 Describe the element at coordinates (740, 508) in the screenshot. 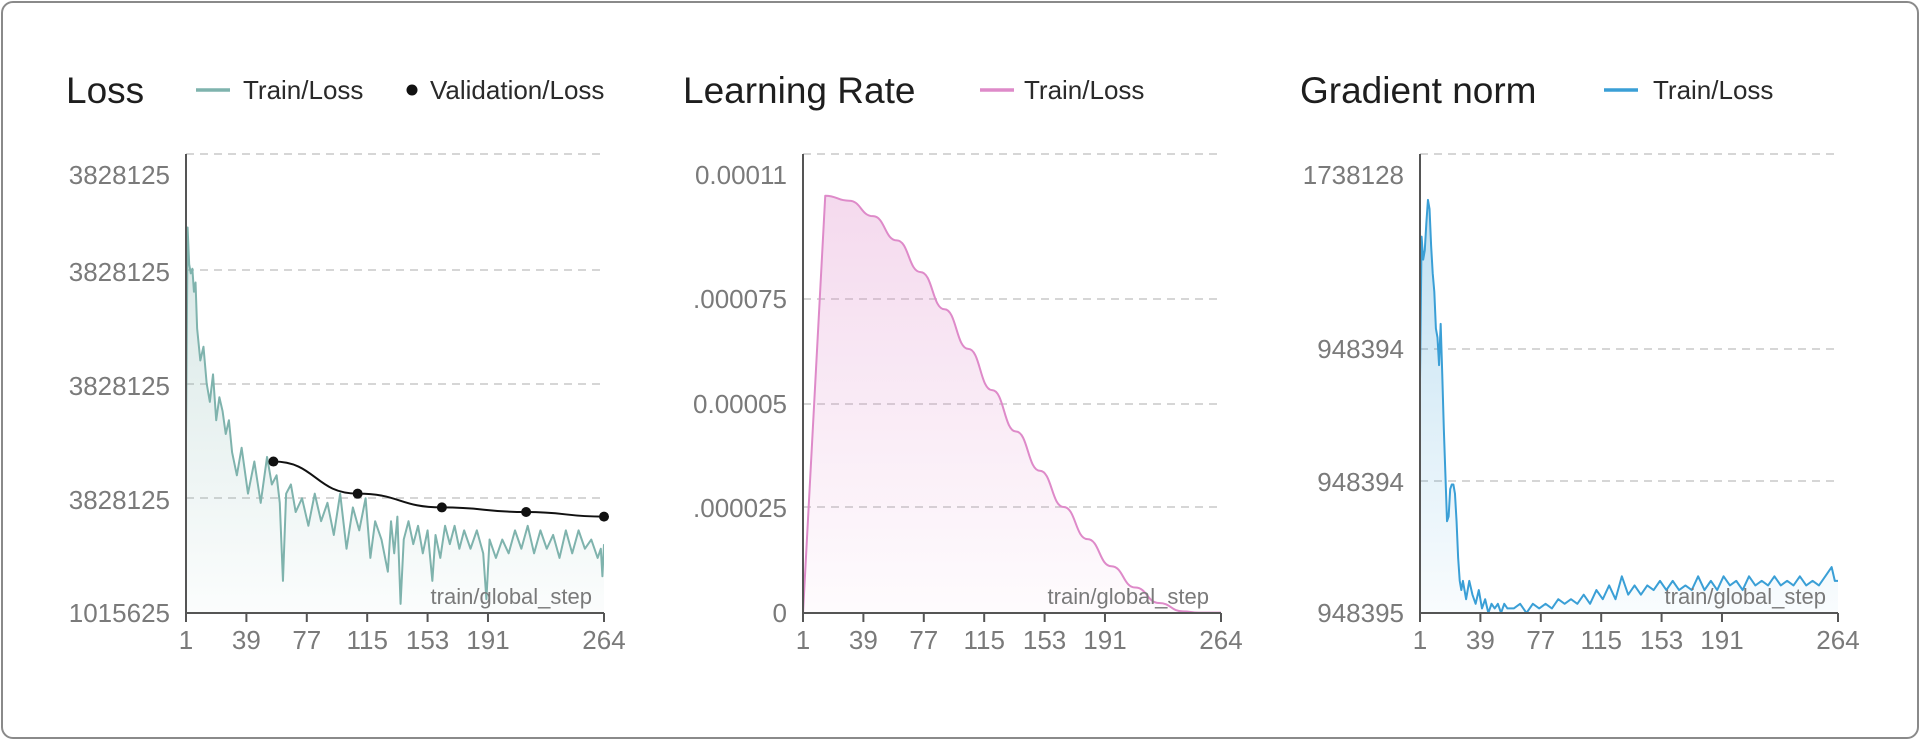

I see `y-tick-label: .000025` at that location.